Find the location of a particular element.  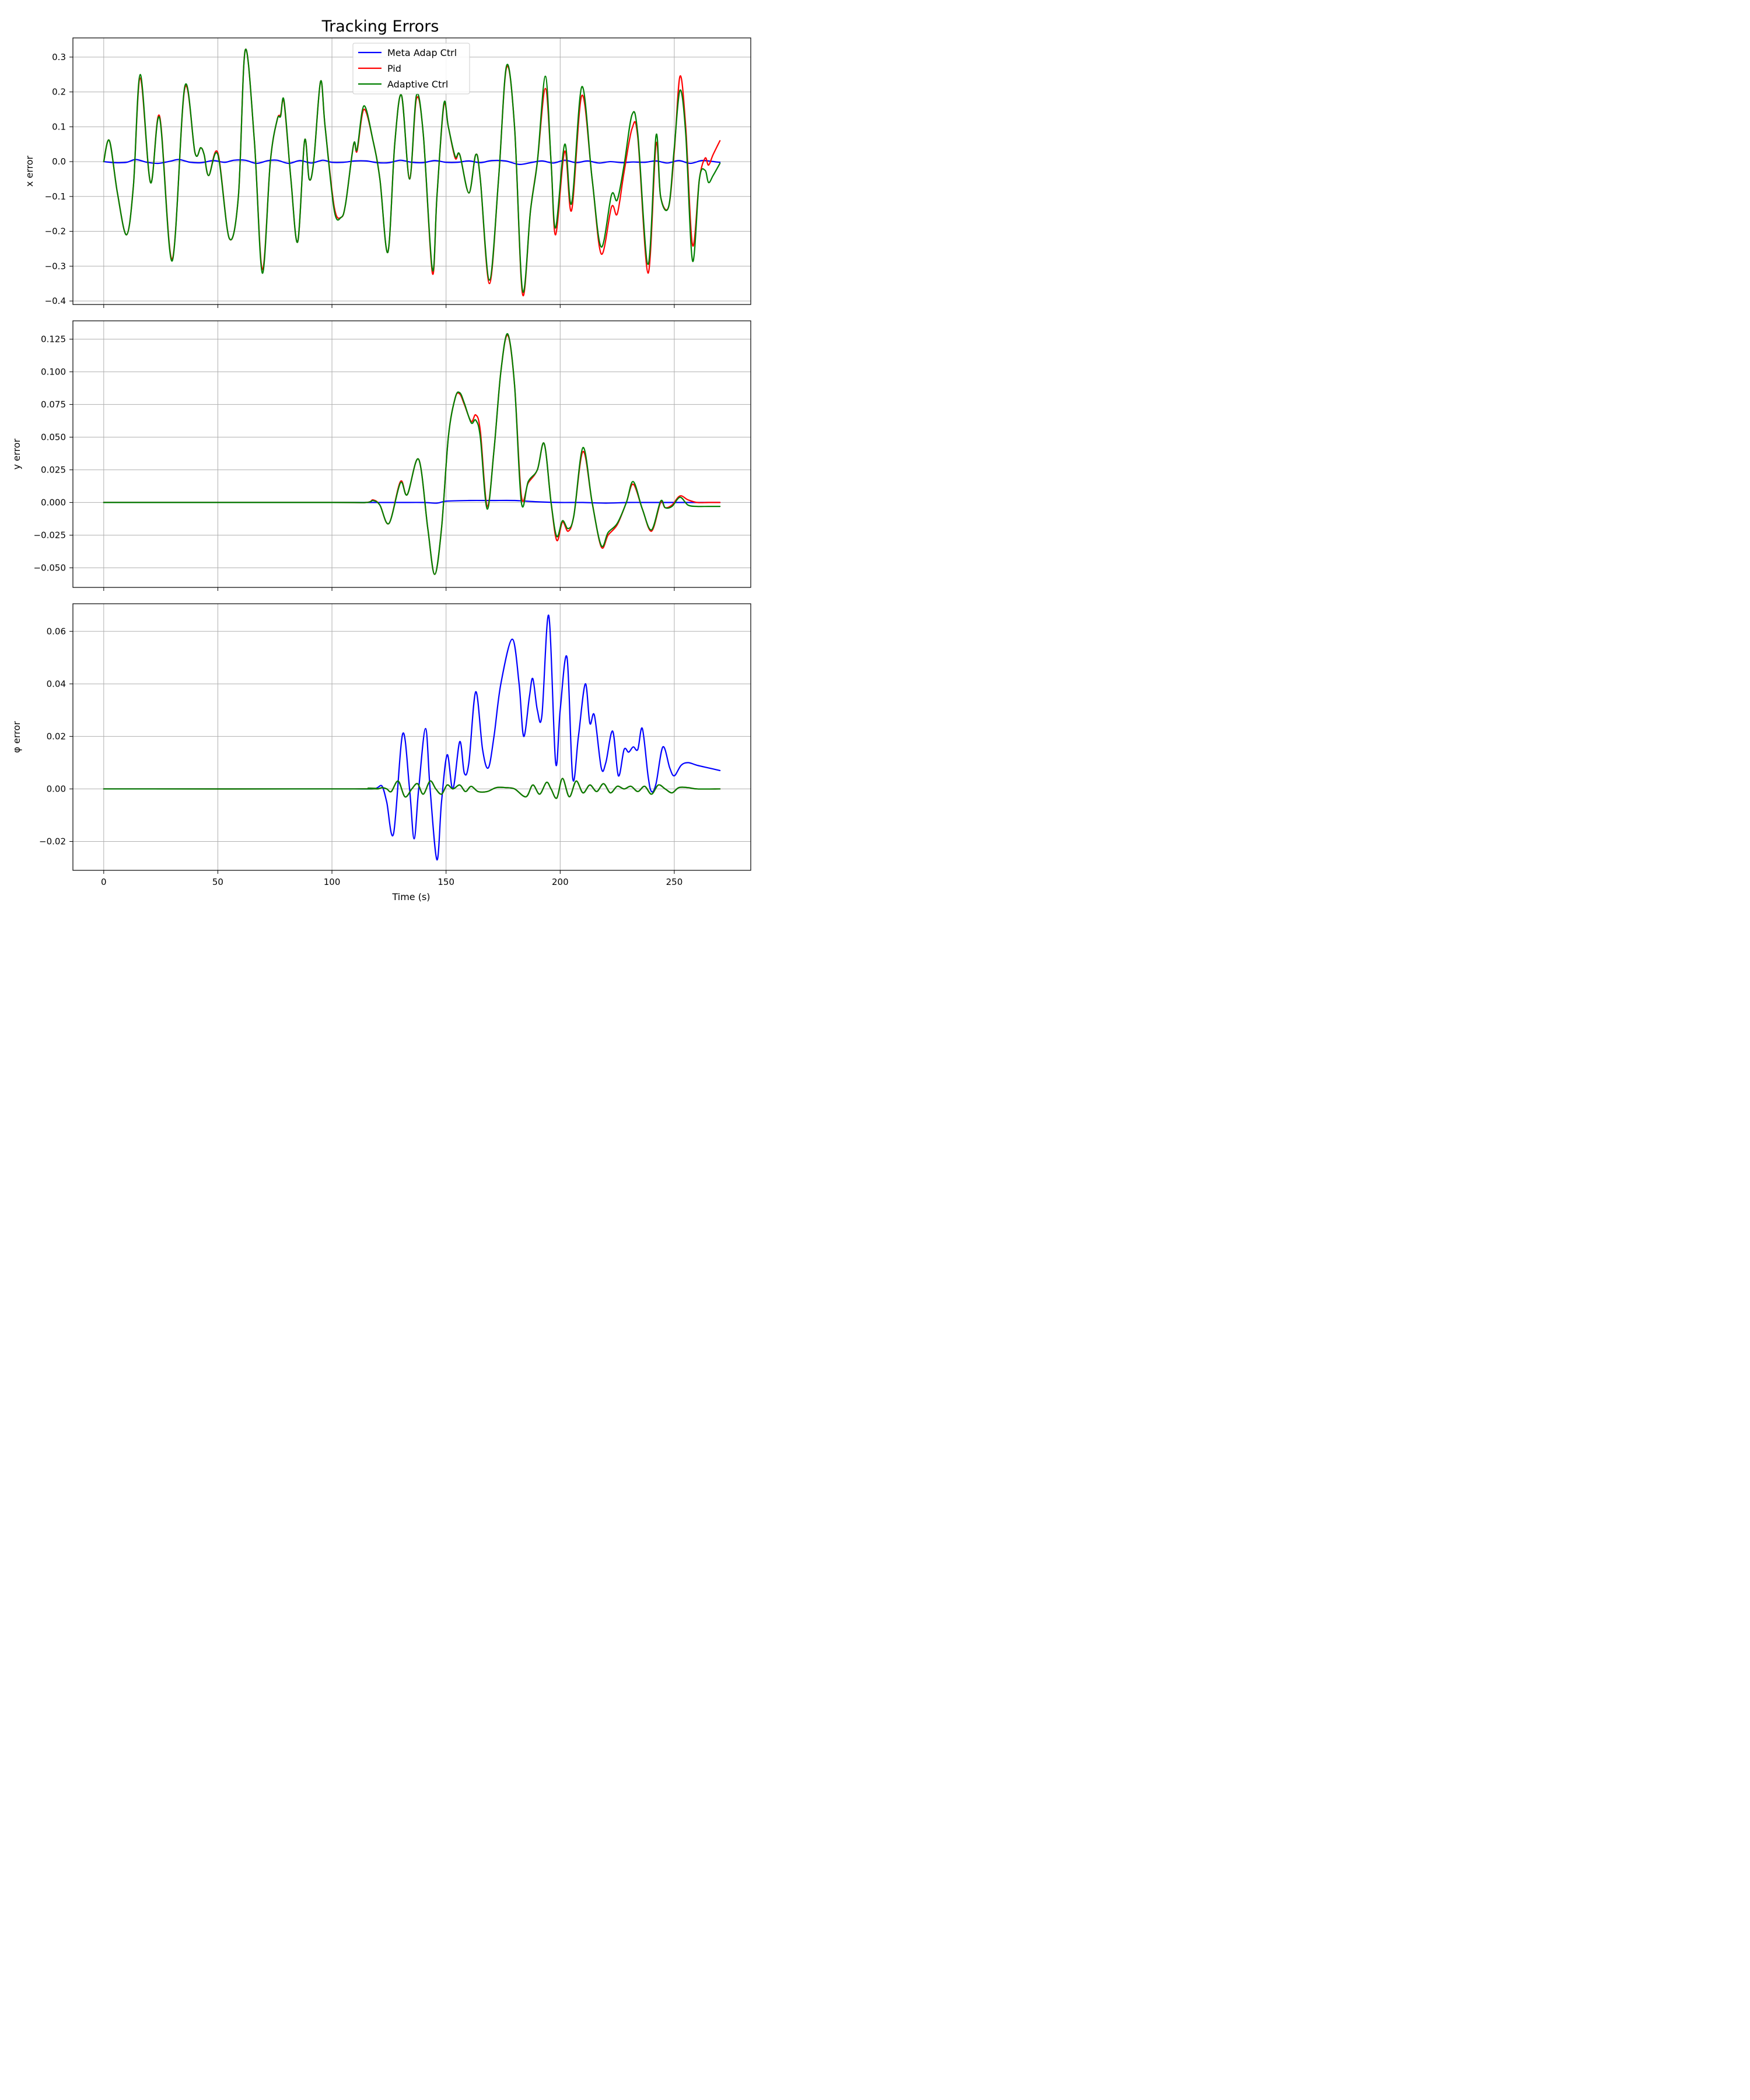

y-tick-label: 0.125 is located at coordinates (53, 339).